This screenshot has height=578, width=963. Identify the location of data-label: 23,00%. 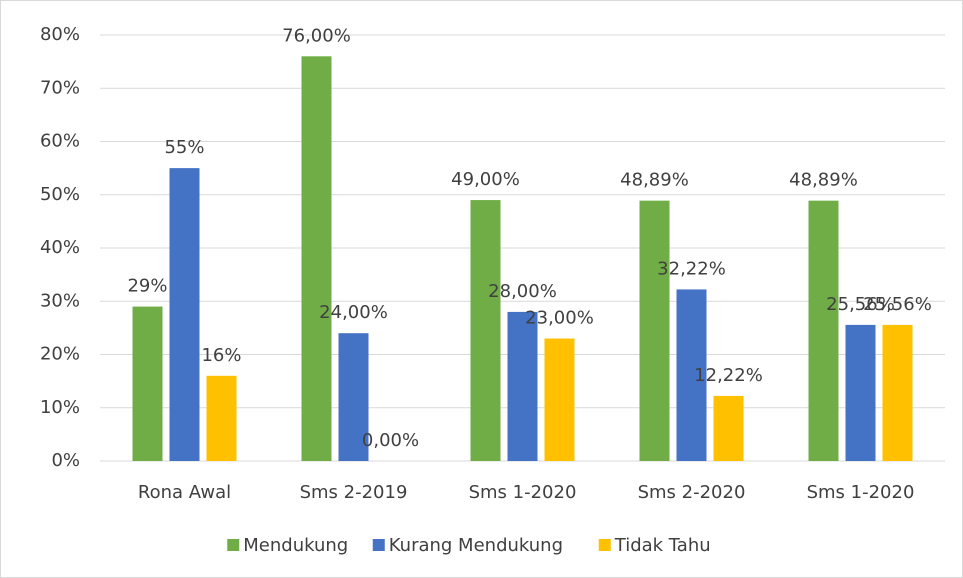
(559, 318).